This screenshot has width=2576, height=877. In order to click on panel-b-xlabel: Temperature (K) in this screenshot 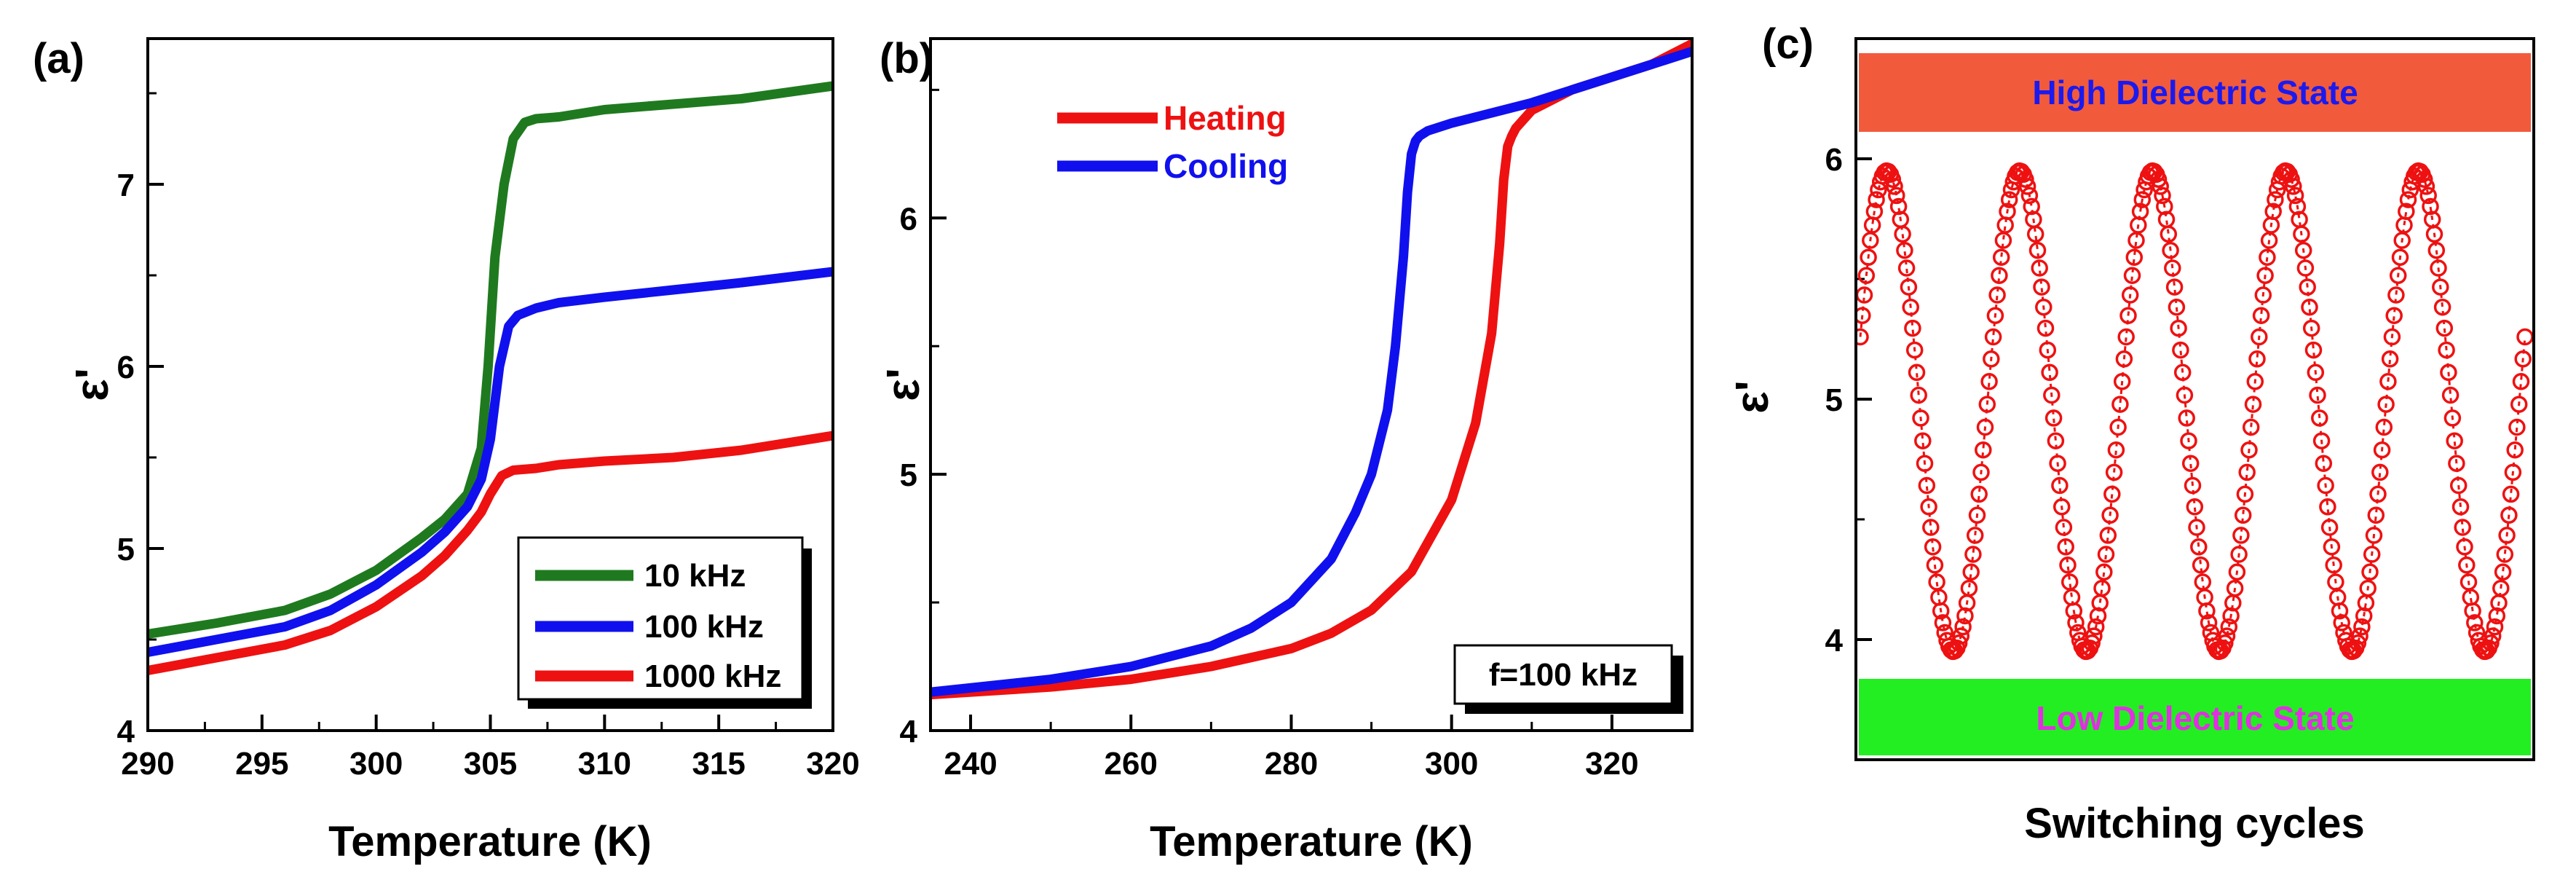, I will do `click(1311, 841)`.